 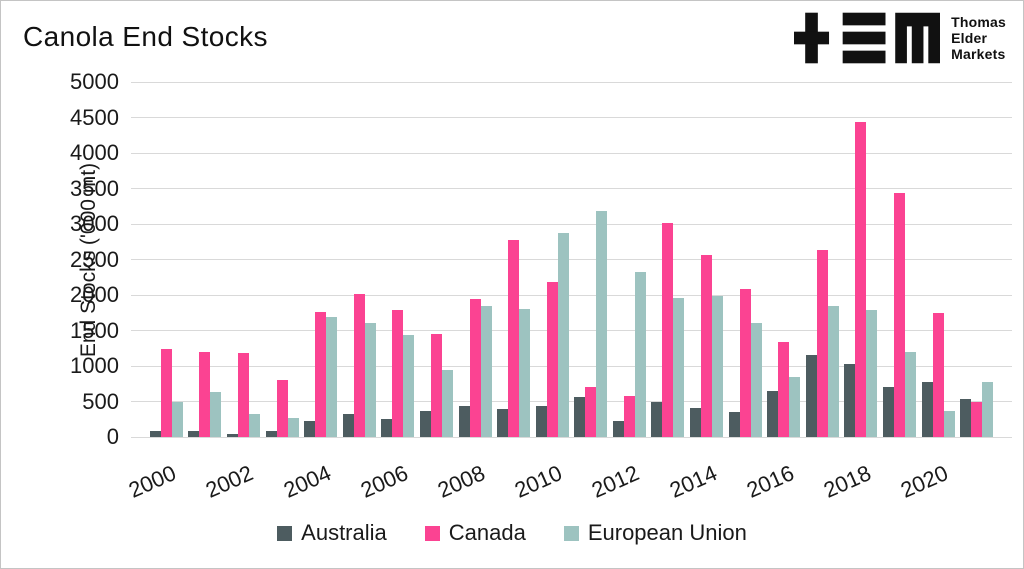 What do you see at coordinates (359, 365) in the screenshot?
I see `bar-canada-2005` at bounding box center [359, 365].